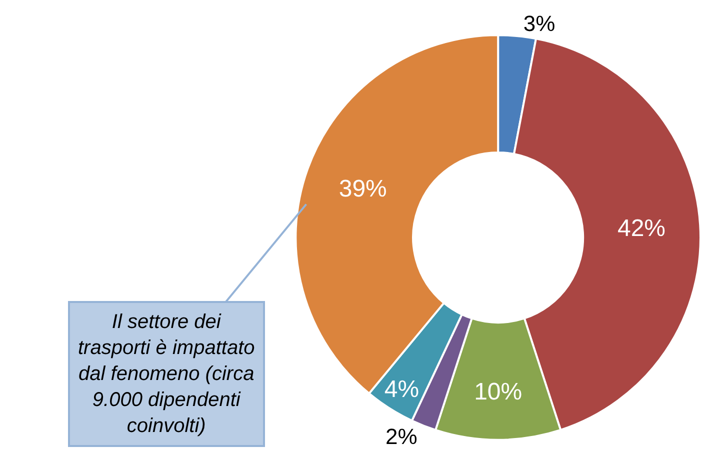 The width and height of the screenshot is (704, 475). What do you see at coordinates (166, 374) in the screenshot?
I see `text: Il settore dei trasporti è impattato dal fenomeno (circa 9.000 dipendenti coinvolti)` at bounding box center [166, 374].